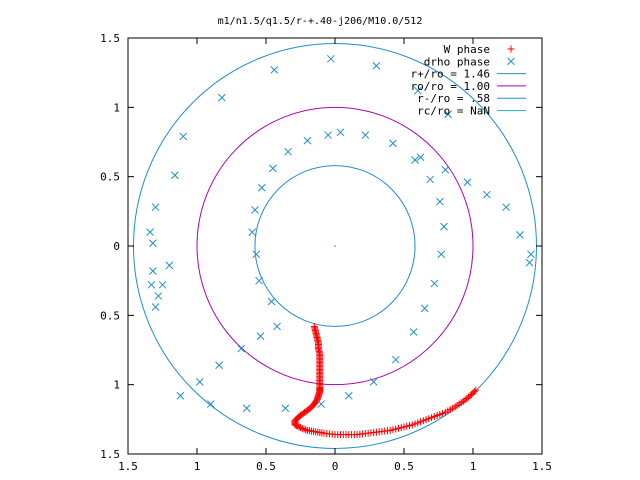  What do you see at coordinates (457, 61) in the screenshot?
I see `legend-label: drho phase` at bounding box center [457, 61].